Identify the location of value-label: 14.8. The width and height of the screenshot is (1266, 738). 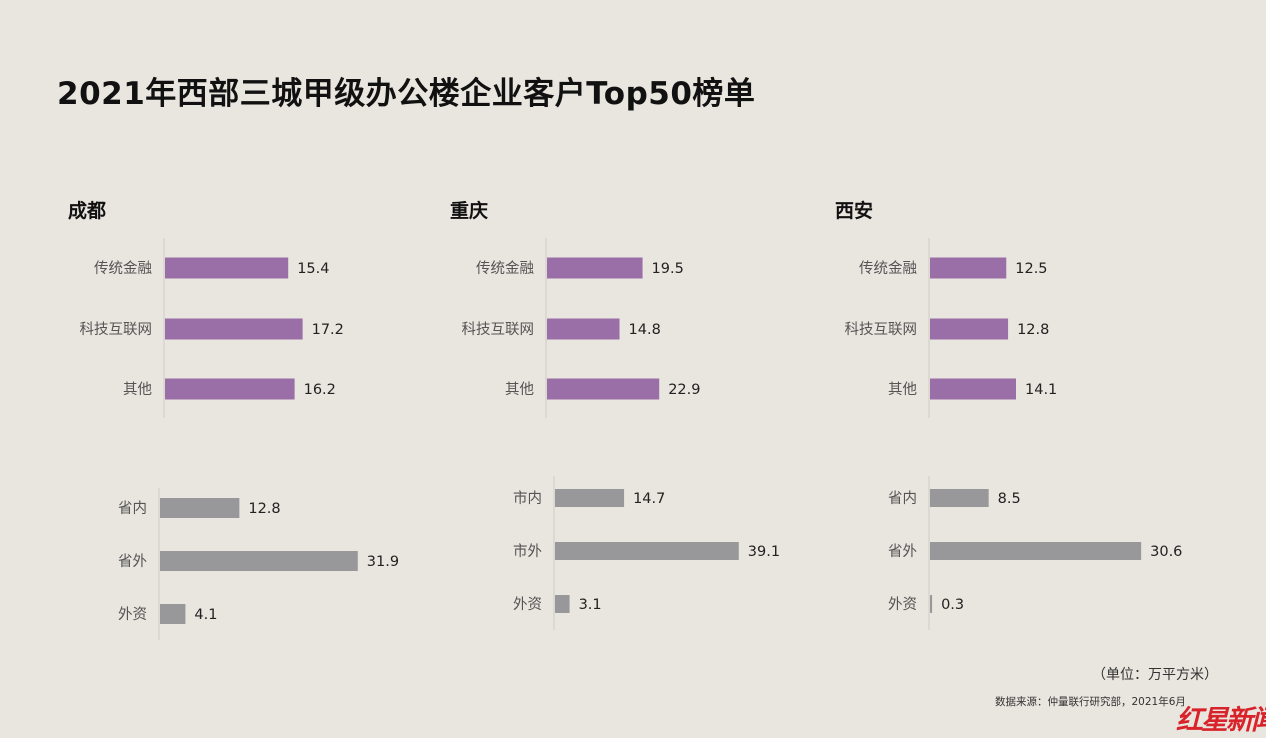
(645, 330).